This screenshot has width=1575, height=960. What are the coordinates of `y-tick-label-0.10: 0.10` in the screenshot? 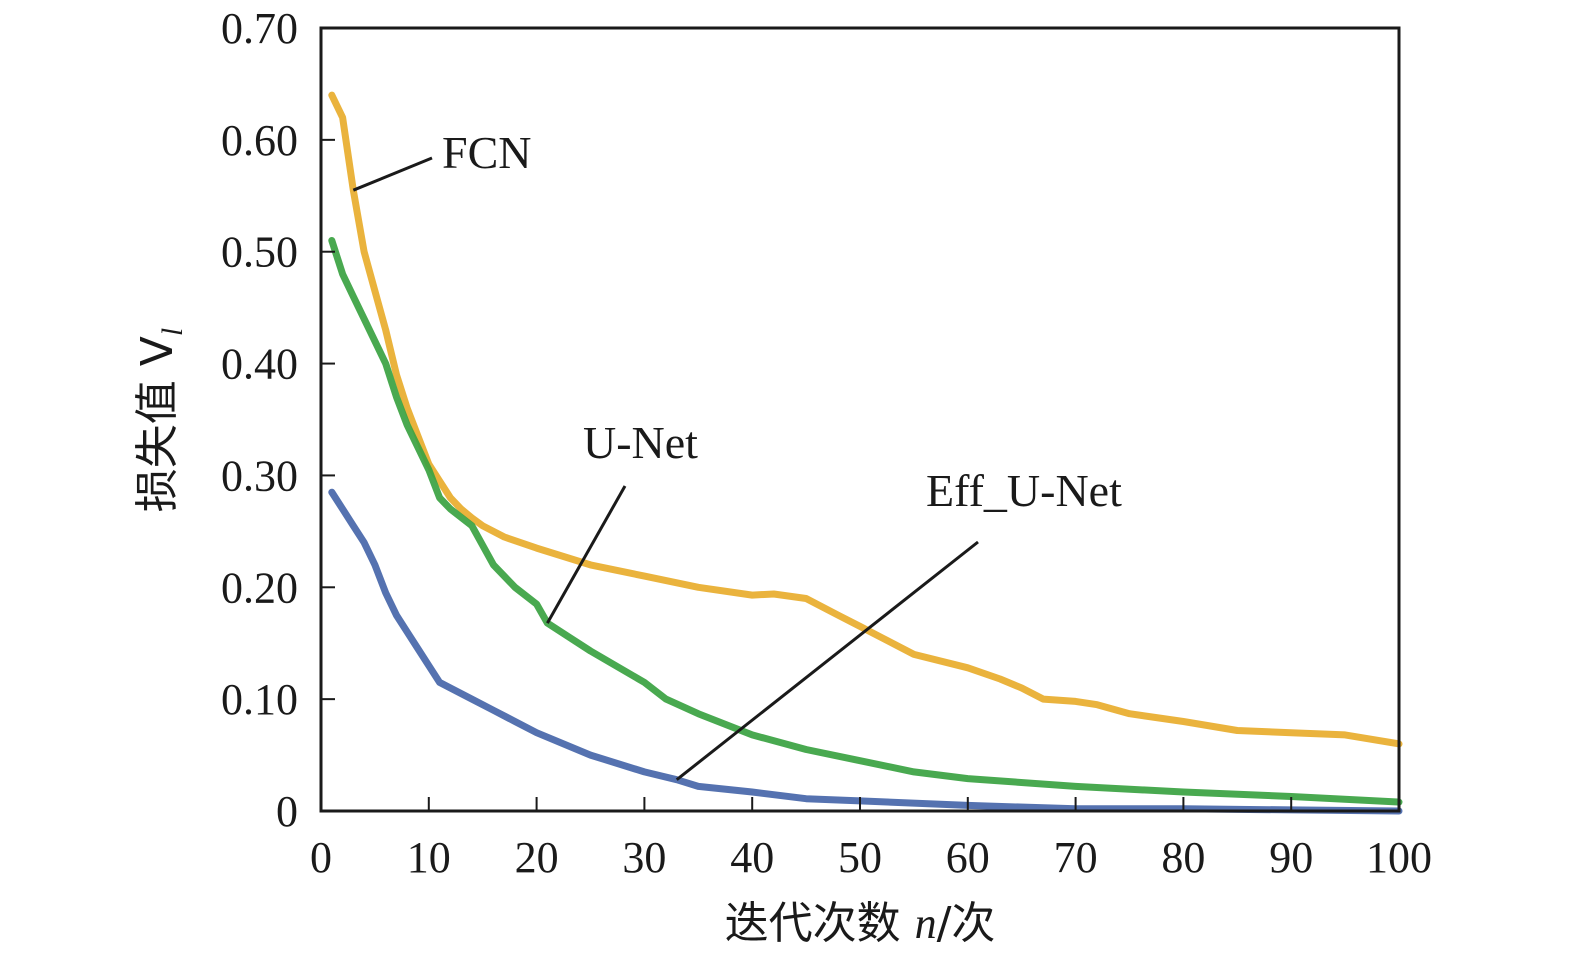 It's located at (259, 699).